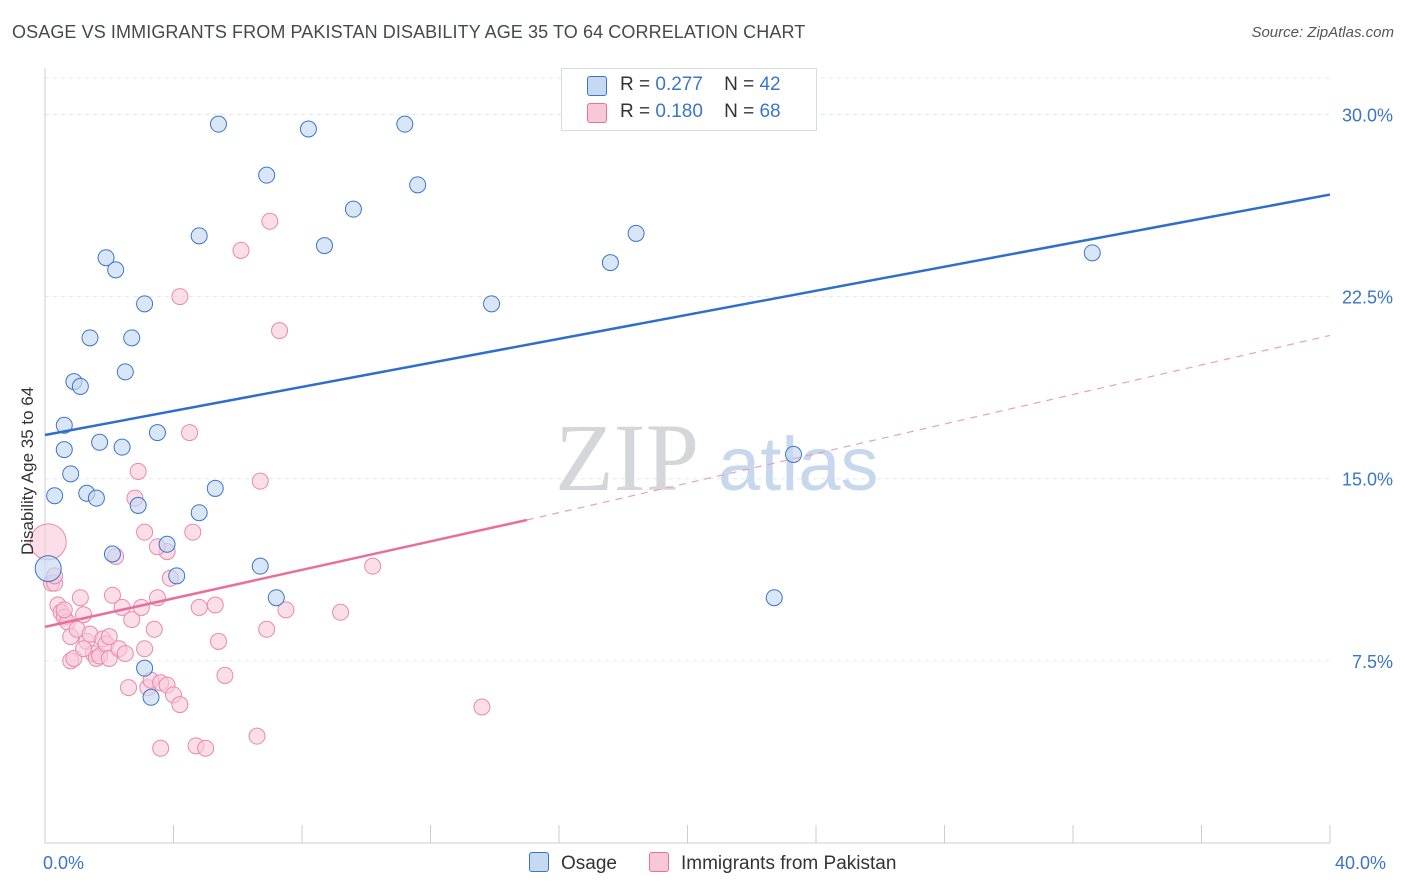 This screenshot has width=1406, height=892. I want to click on pakistan-n: 68, so click(770, 111).